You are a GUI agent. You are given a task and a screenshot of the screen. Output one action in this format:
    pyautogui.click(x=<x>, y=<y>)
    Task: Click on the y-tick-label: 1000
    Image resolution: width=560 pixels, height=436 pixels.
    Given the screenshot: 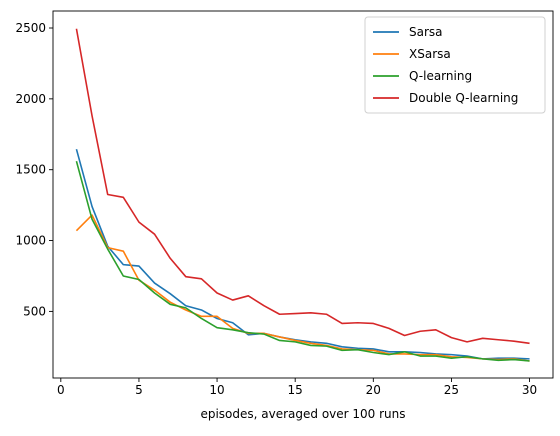 What is the action you would take?
    pyautogui.click(x=30, y=241)
    